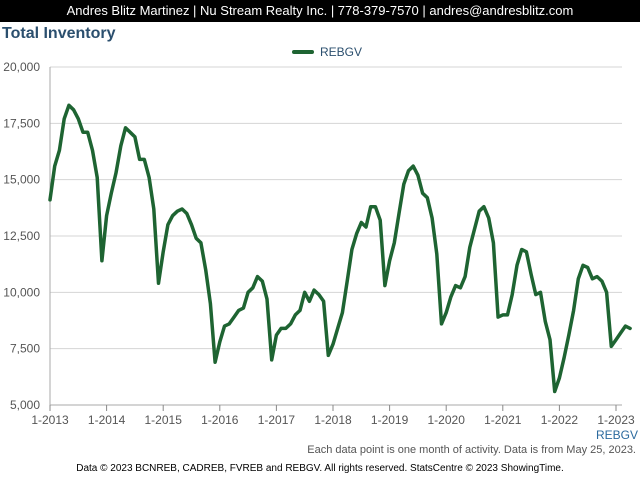 Image resolution: width=640 pixels, height=480 pixels. I want to click on y-axis-ticks: 5,000 7,500 10,000 12,500 15,000 17,500 20,000, so click(21, 236).